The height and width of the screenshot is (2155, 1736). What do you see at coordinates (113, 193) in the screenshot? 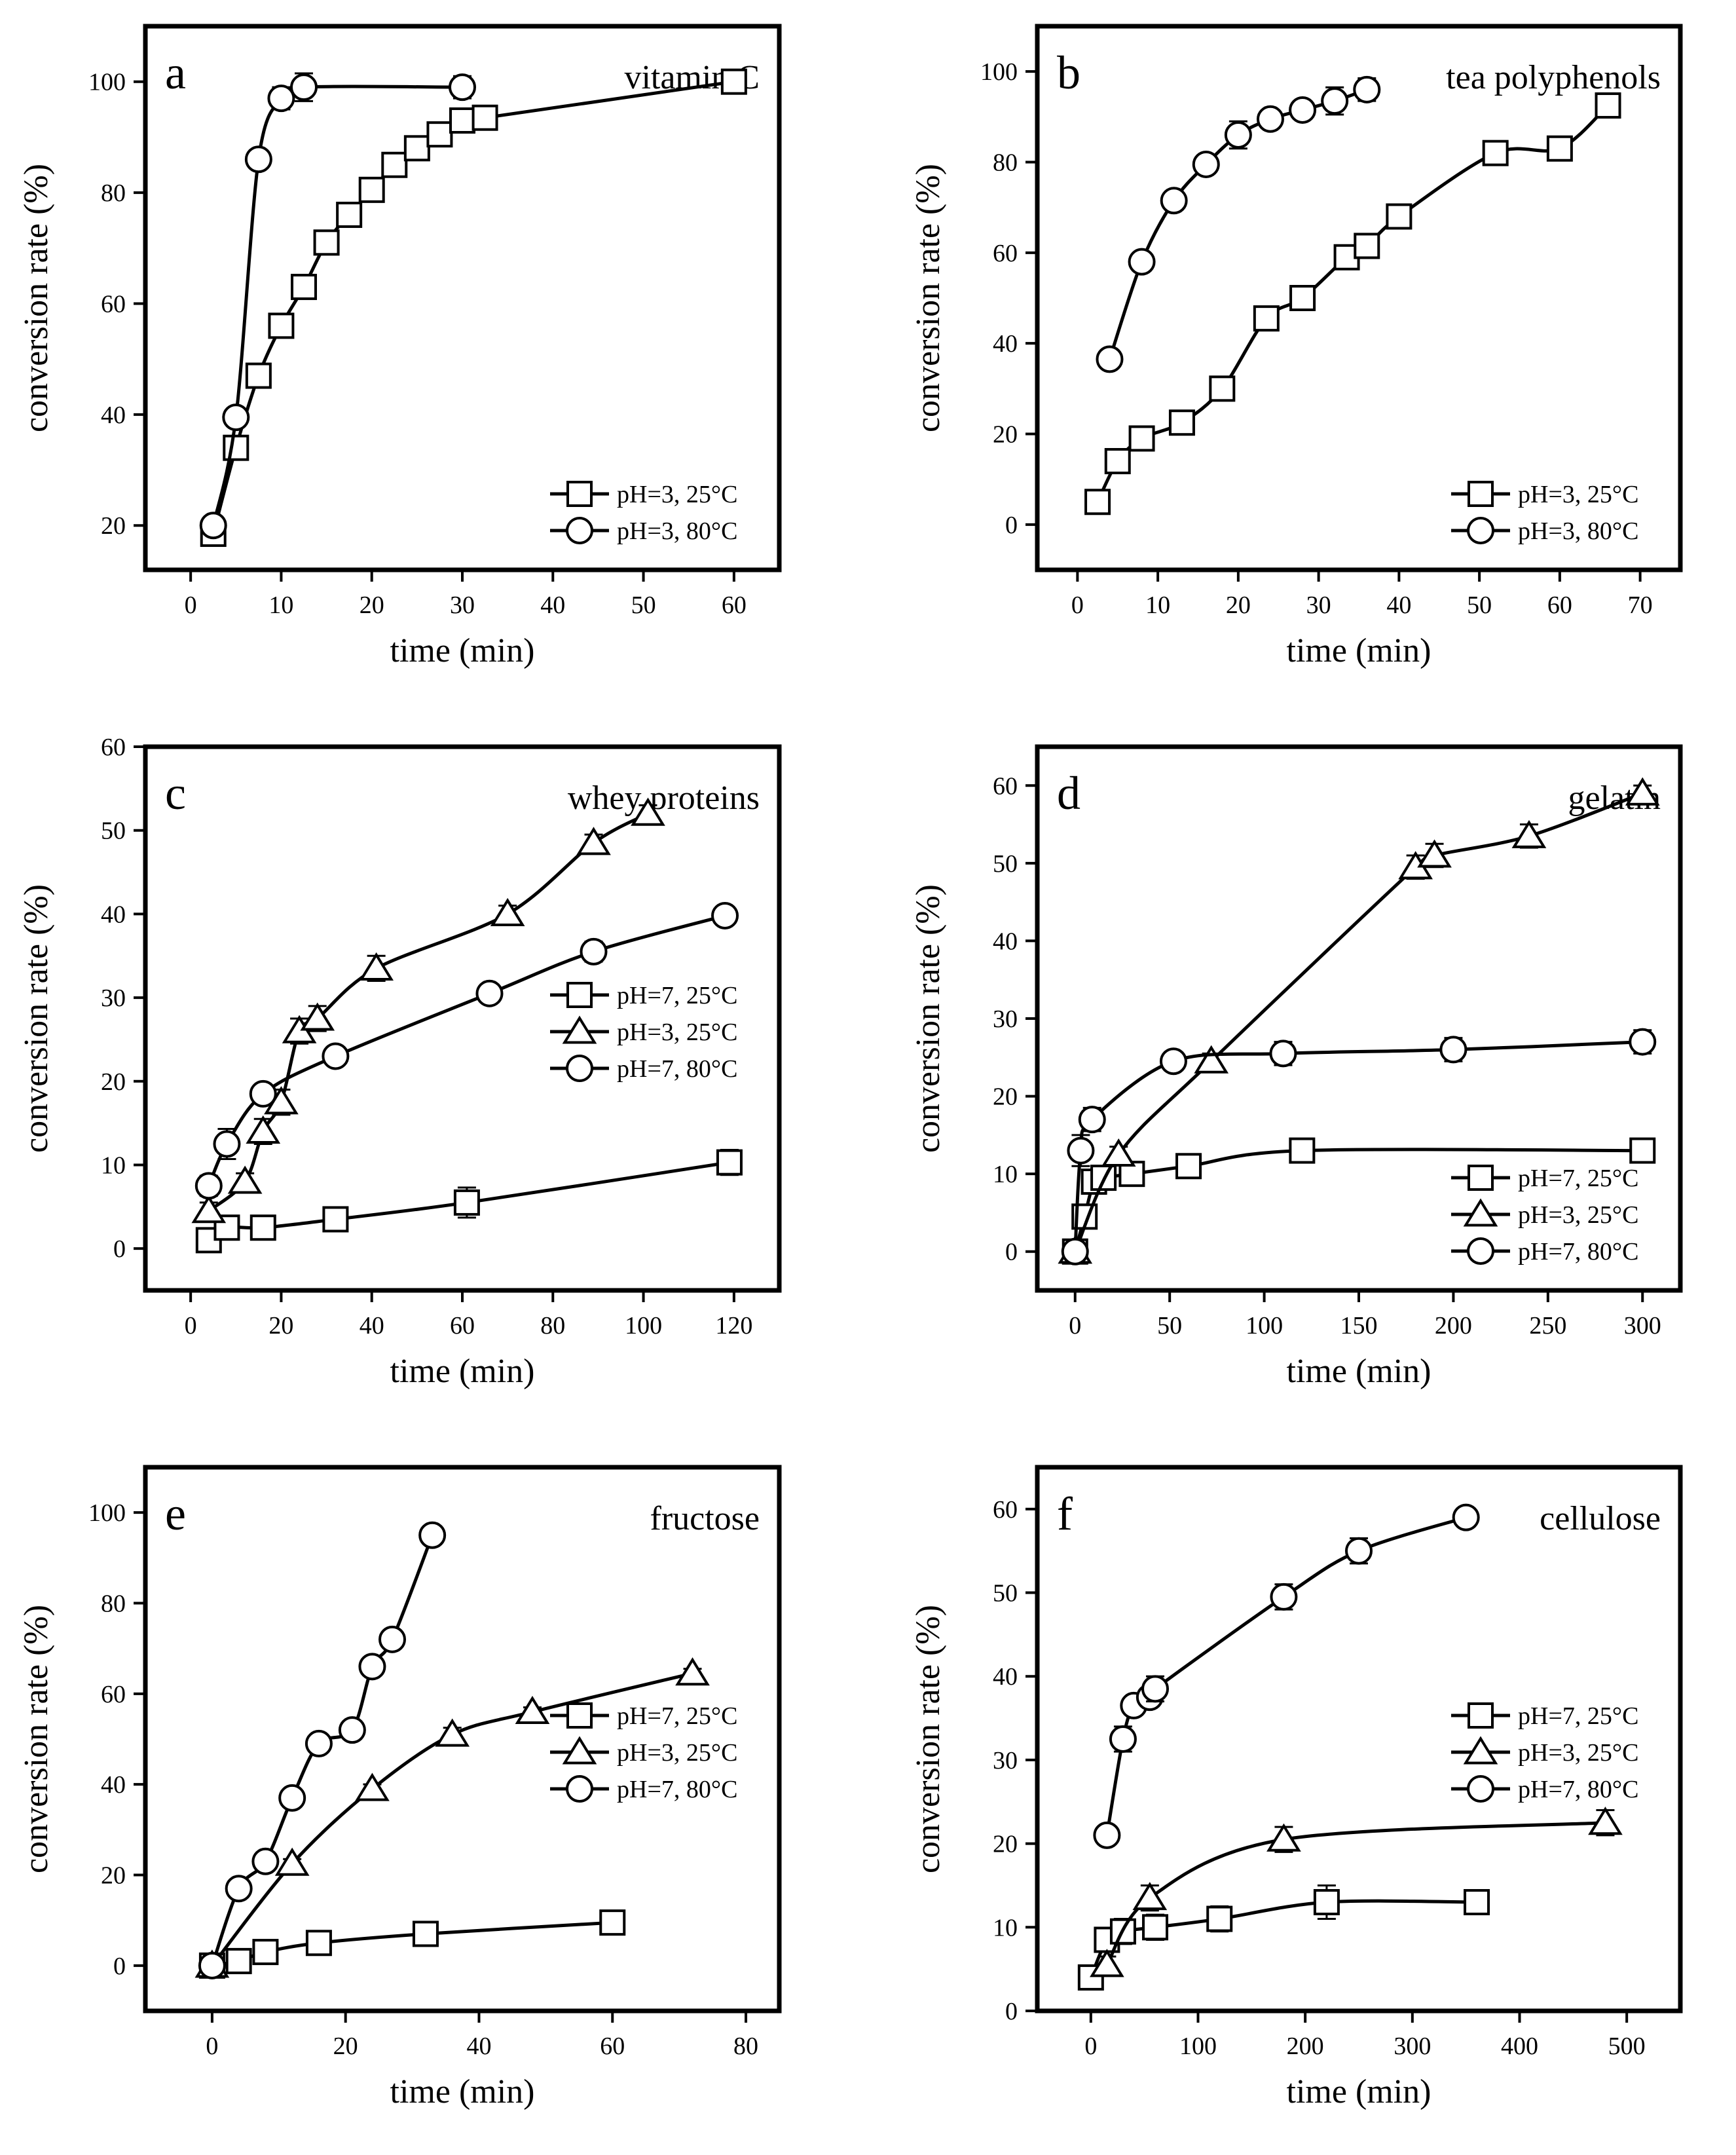
I see `y-tick-label: 80` at bounding box center [113, 193].